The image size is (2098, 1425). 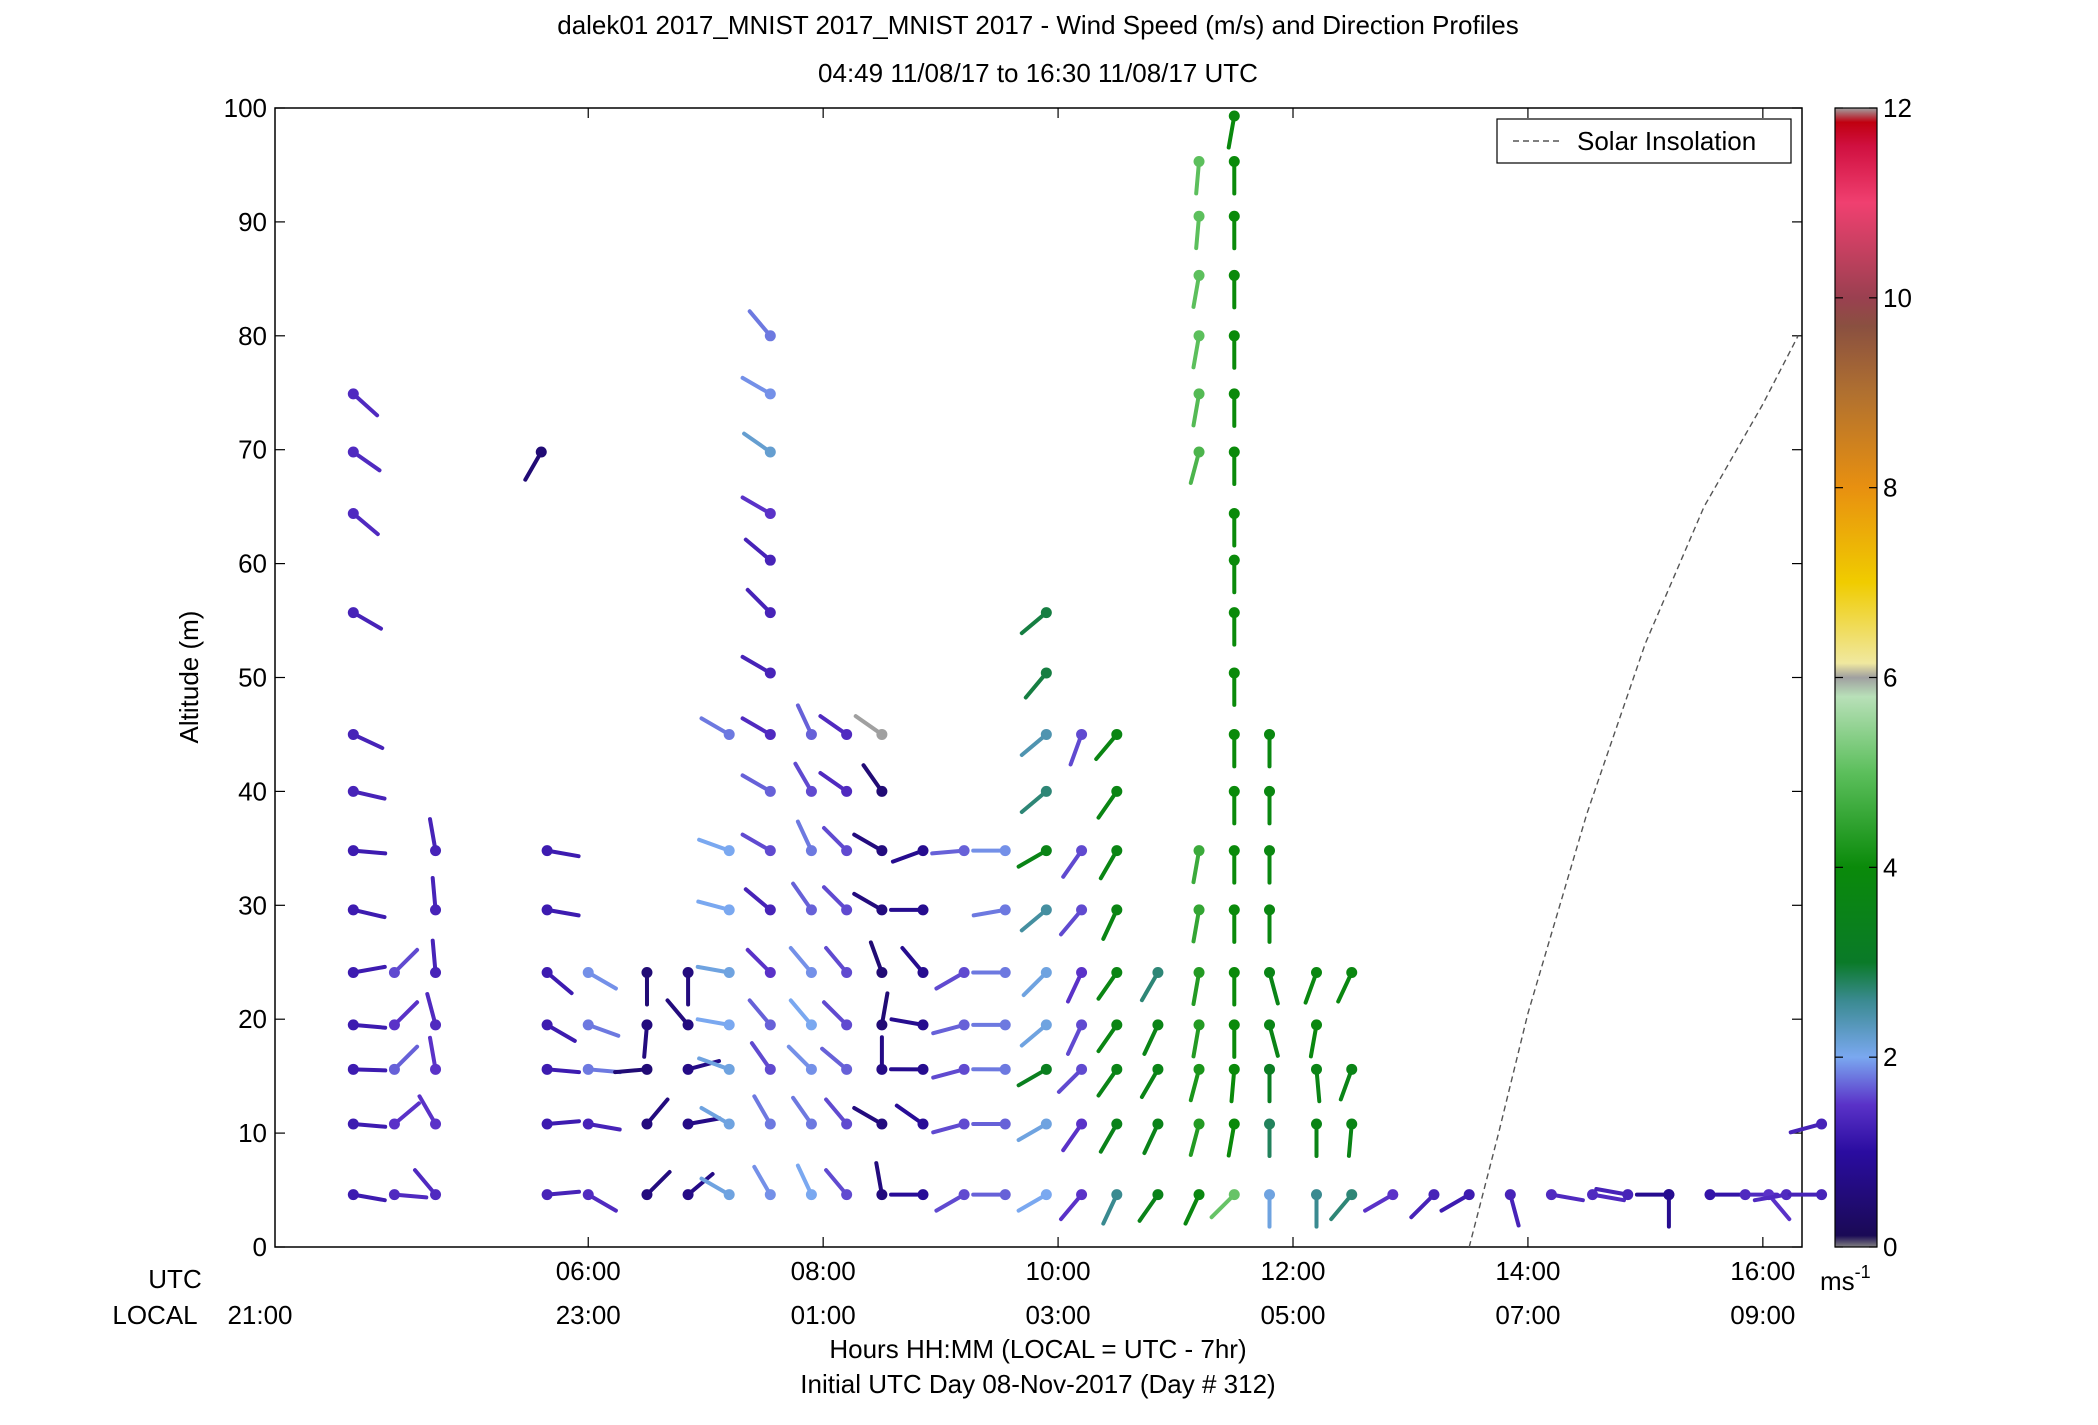 What do you see at coordinates (1058, 1315) in the screenshot?
I see `x-tick-label-local: 03:00` at bounding box center [1058, 1315].